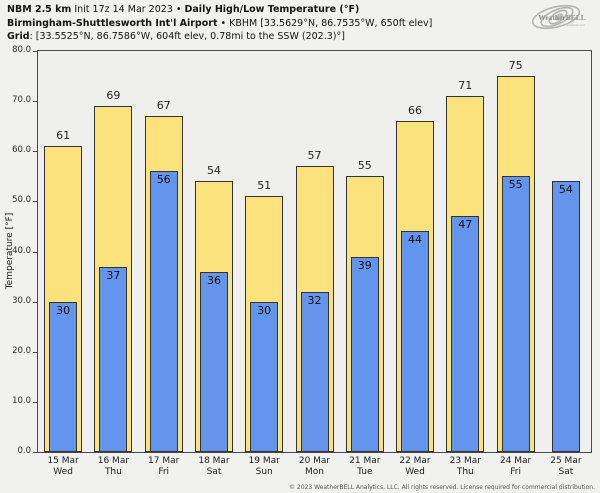 Image resolution: width=600 pixels, height=493 pixels. I want to click on high-bar-value: 54, so click(214, 171).